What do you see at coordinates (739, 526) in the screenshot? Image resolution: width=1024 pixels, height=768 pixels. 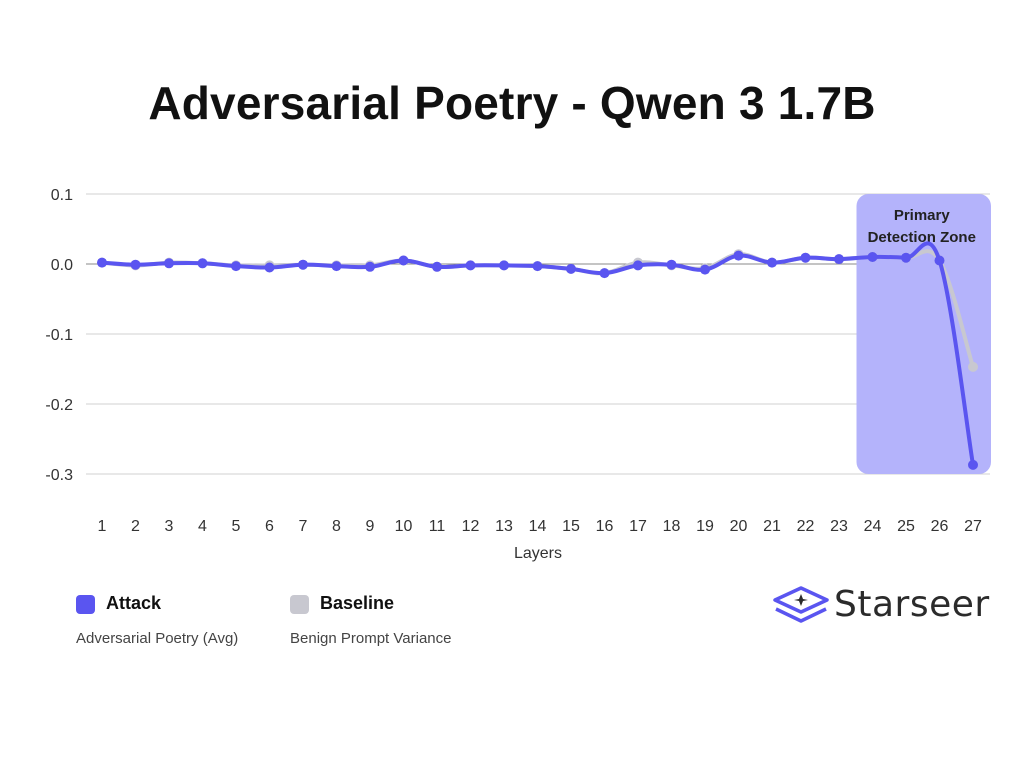 I see `x-tick-label: 20` at bounding box center [739, 526].